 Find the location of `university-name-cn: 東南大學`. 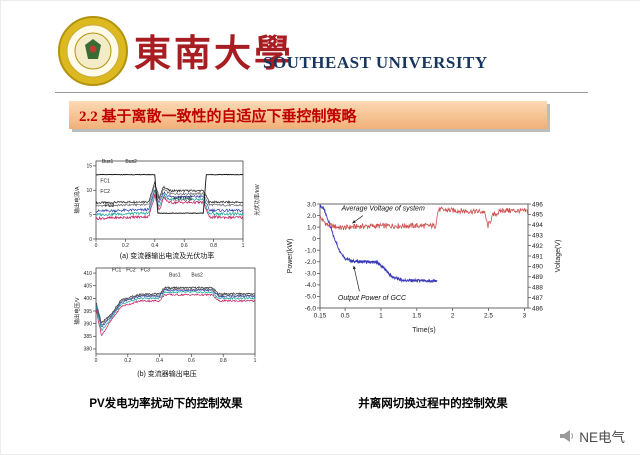

university-name-cn: 東南大學 is located at coordinates (214, 54).